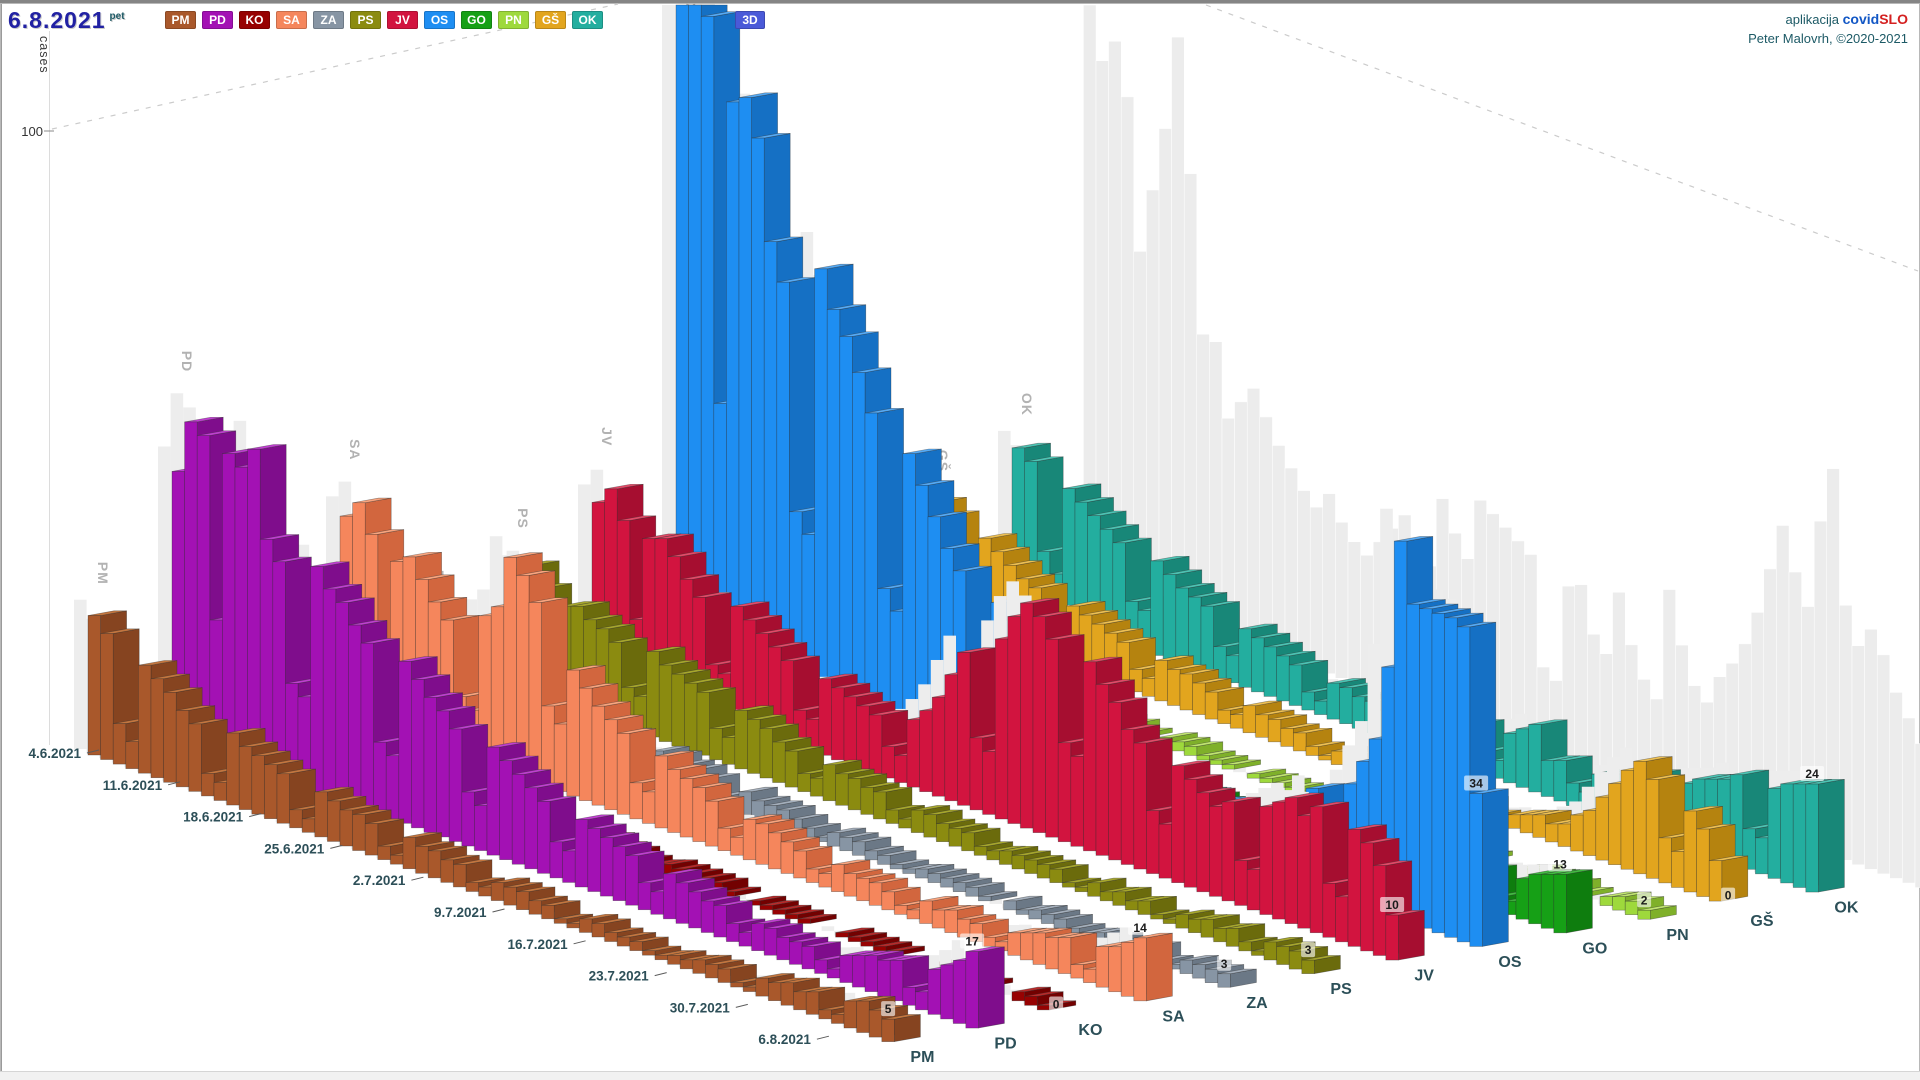 The image size is (1920, 1080). I want to click on window-bottom-strip, so click(960, 1075).